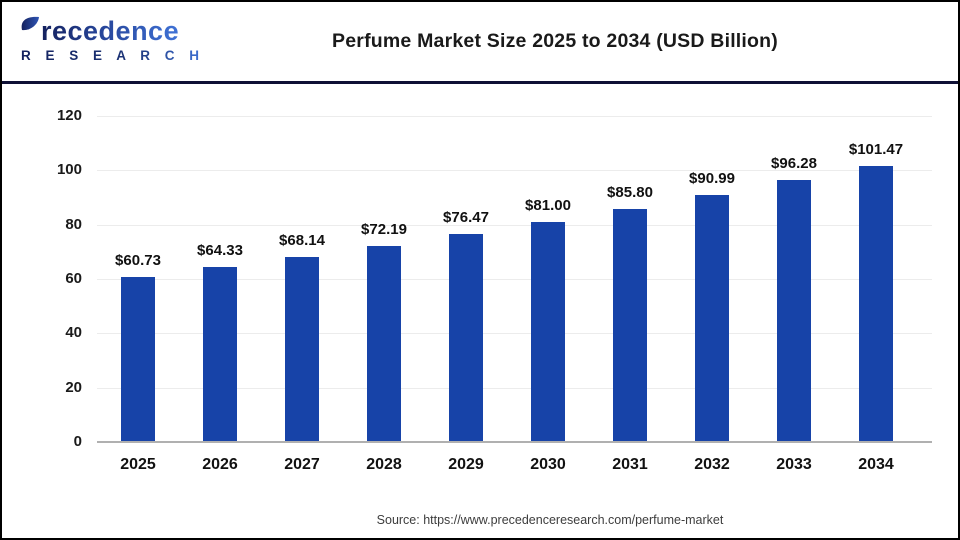  What do you see at coordinates (220, 354) in the screenshot?
I see `bar-2026` at bounding box center [220, 354].